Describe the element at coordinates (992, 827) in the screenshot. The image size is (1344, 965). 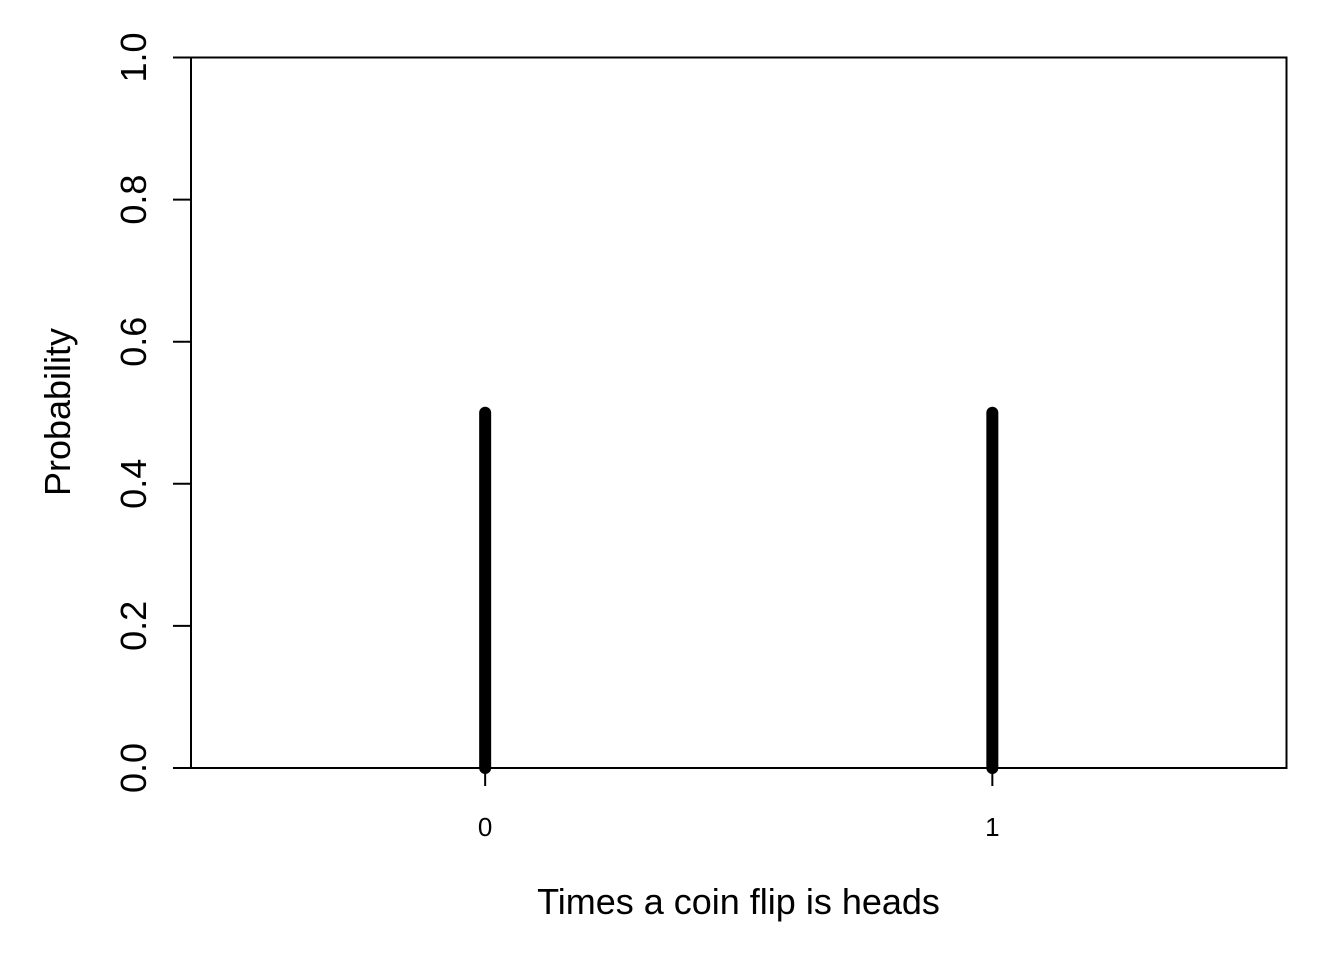
I see `x-tick-label: 1` at that location.